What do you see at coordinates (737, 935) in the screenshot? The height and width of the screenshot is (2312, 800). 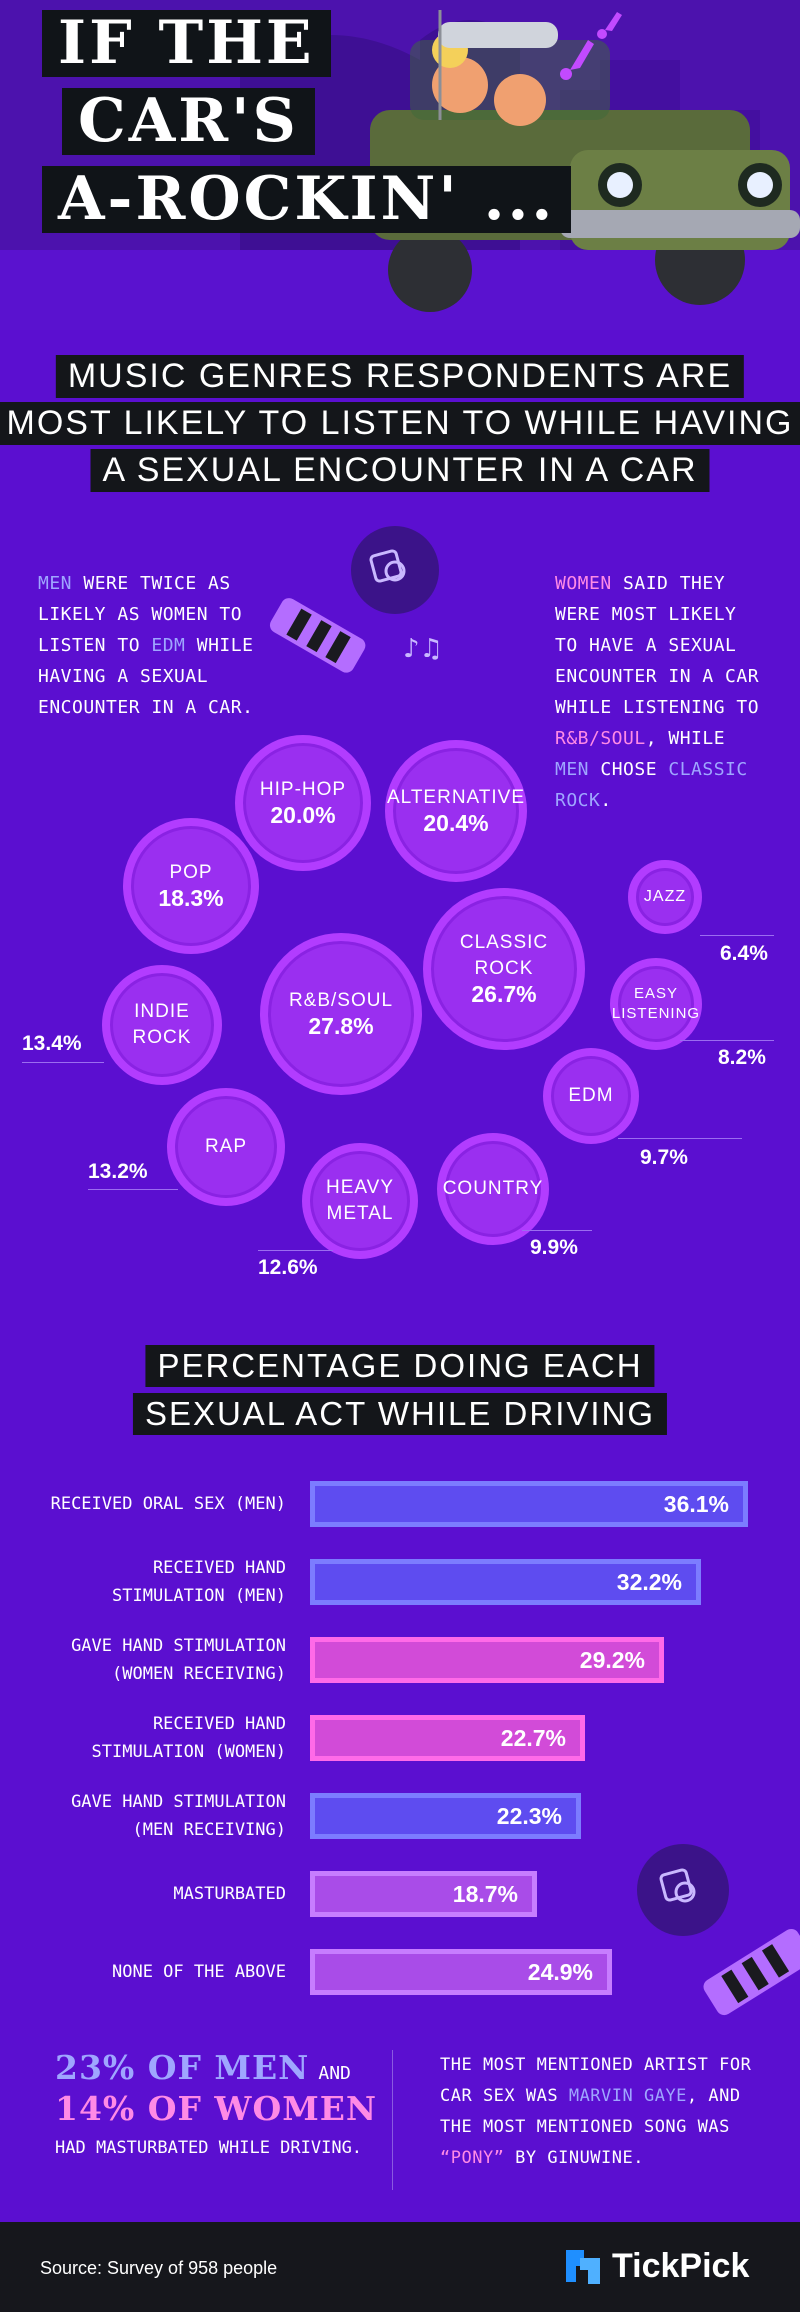 I see `jazz-leader-line` at bounding box center [737, 935].